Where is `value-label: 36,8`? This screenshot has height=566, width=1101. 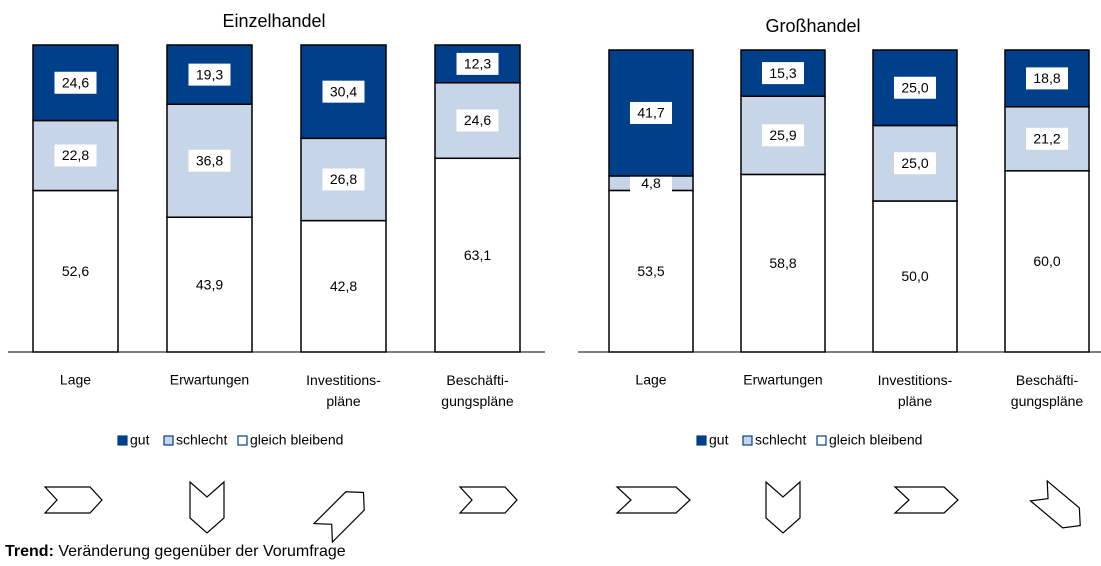 value-label: 36,8 is located at coordinates (209, 160).